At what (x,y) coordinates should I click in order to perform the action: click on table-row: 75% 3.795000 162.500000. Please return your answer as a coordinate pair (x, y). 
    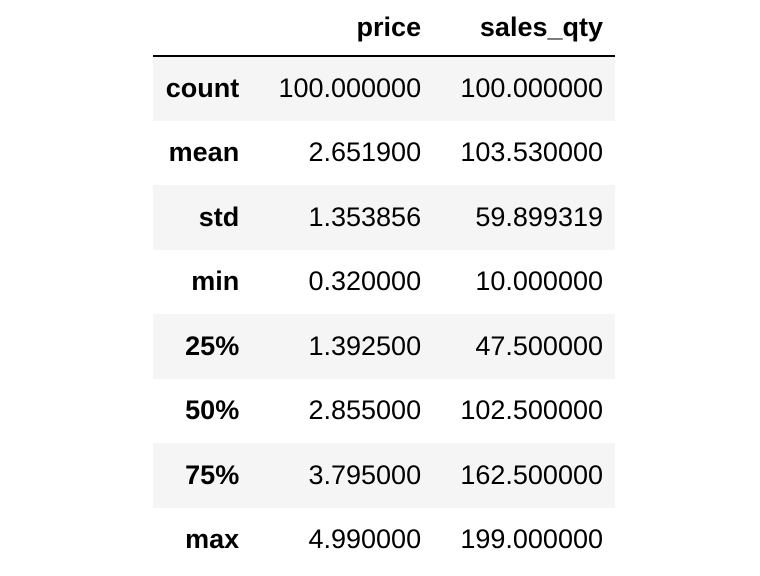
    Looking at the image, I should click on (384, 475).